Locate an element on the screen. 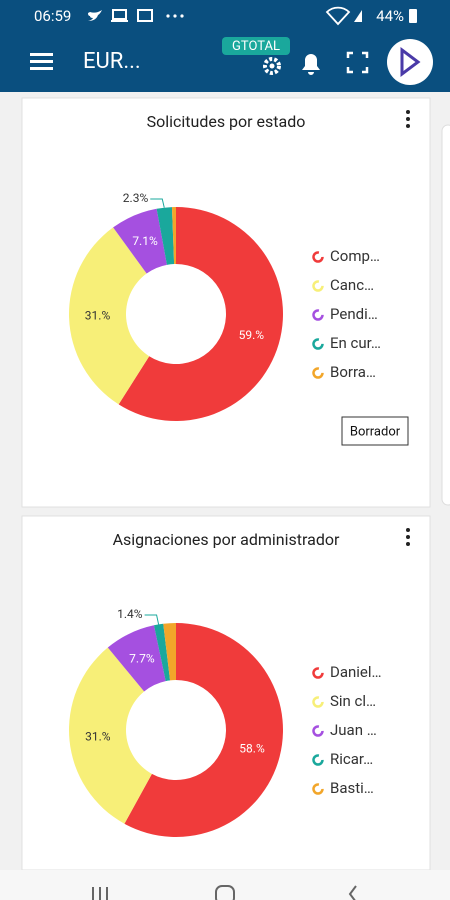 The height and width of the screenshot is (900, 450). button is located at coordinates (375, 431).